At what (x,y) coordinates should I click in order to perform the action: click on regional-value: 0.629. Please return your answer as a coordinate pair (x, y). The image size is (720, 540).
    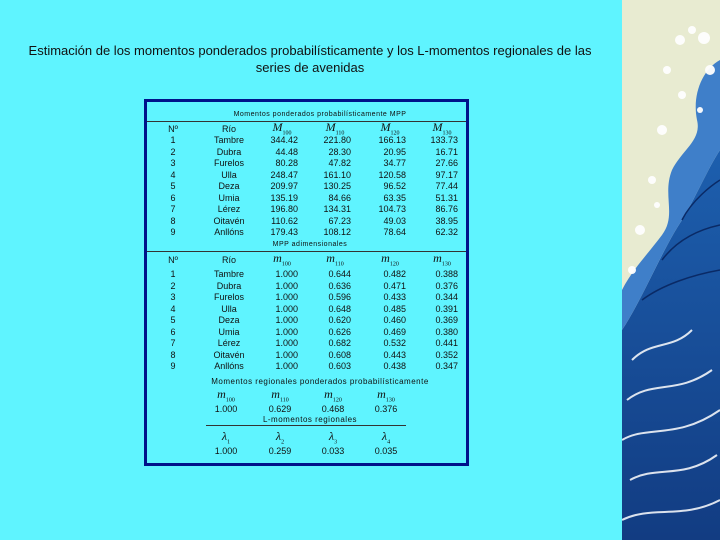
    Looking at the image, I should click on (280, 409).